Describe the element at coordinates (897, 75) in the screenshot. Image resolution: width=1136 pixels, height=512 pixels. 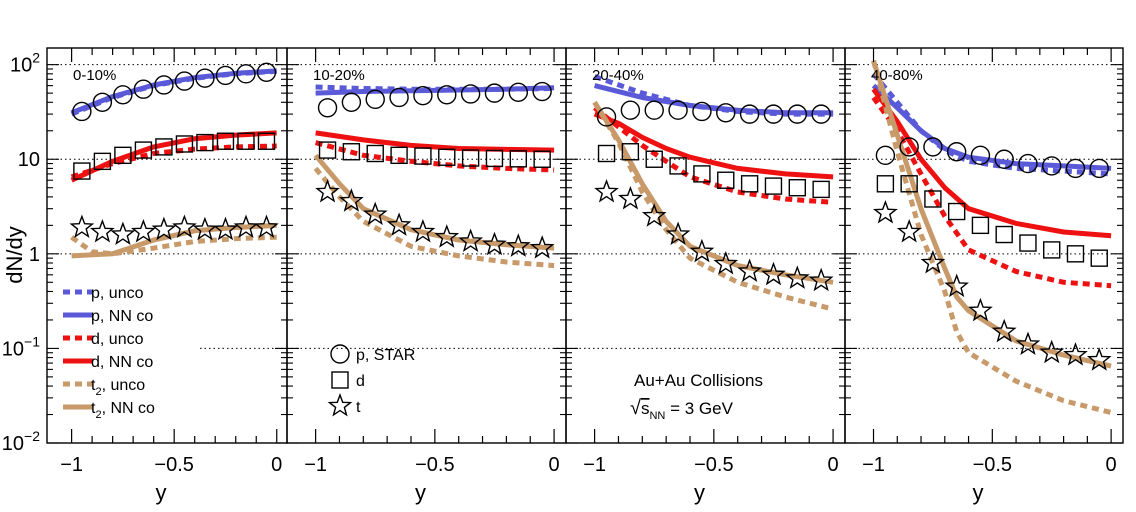
I see `panel-label: 40-80%` at that location.